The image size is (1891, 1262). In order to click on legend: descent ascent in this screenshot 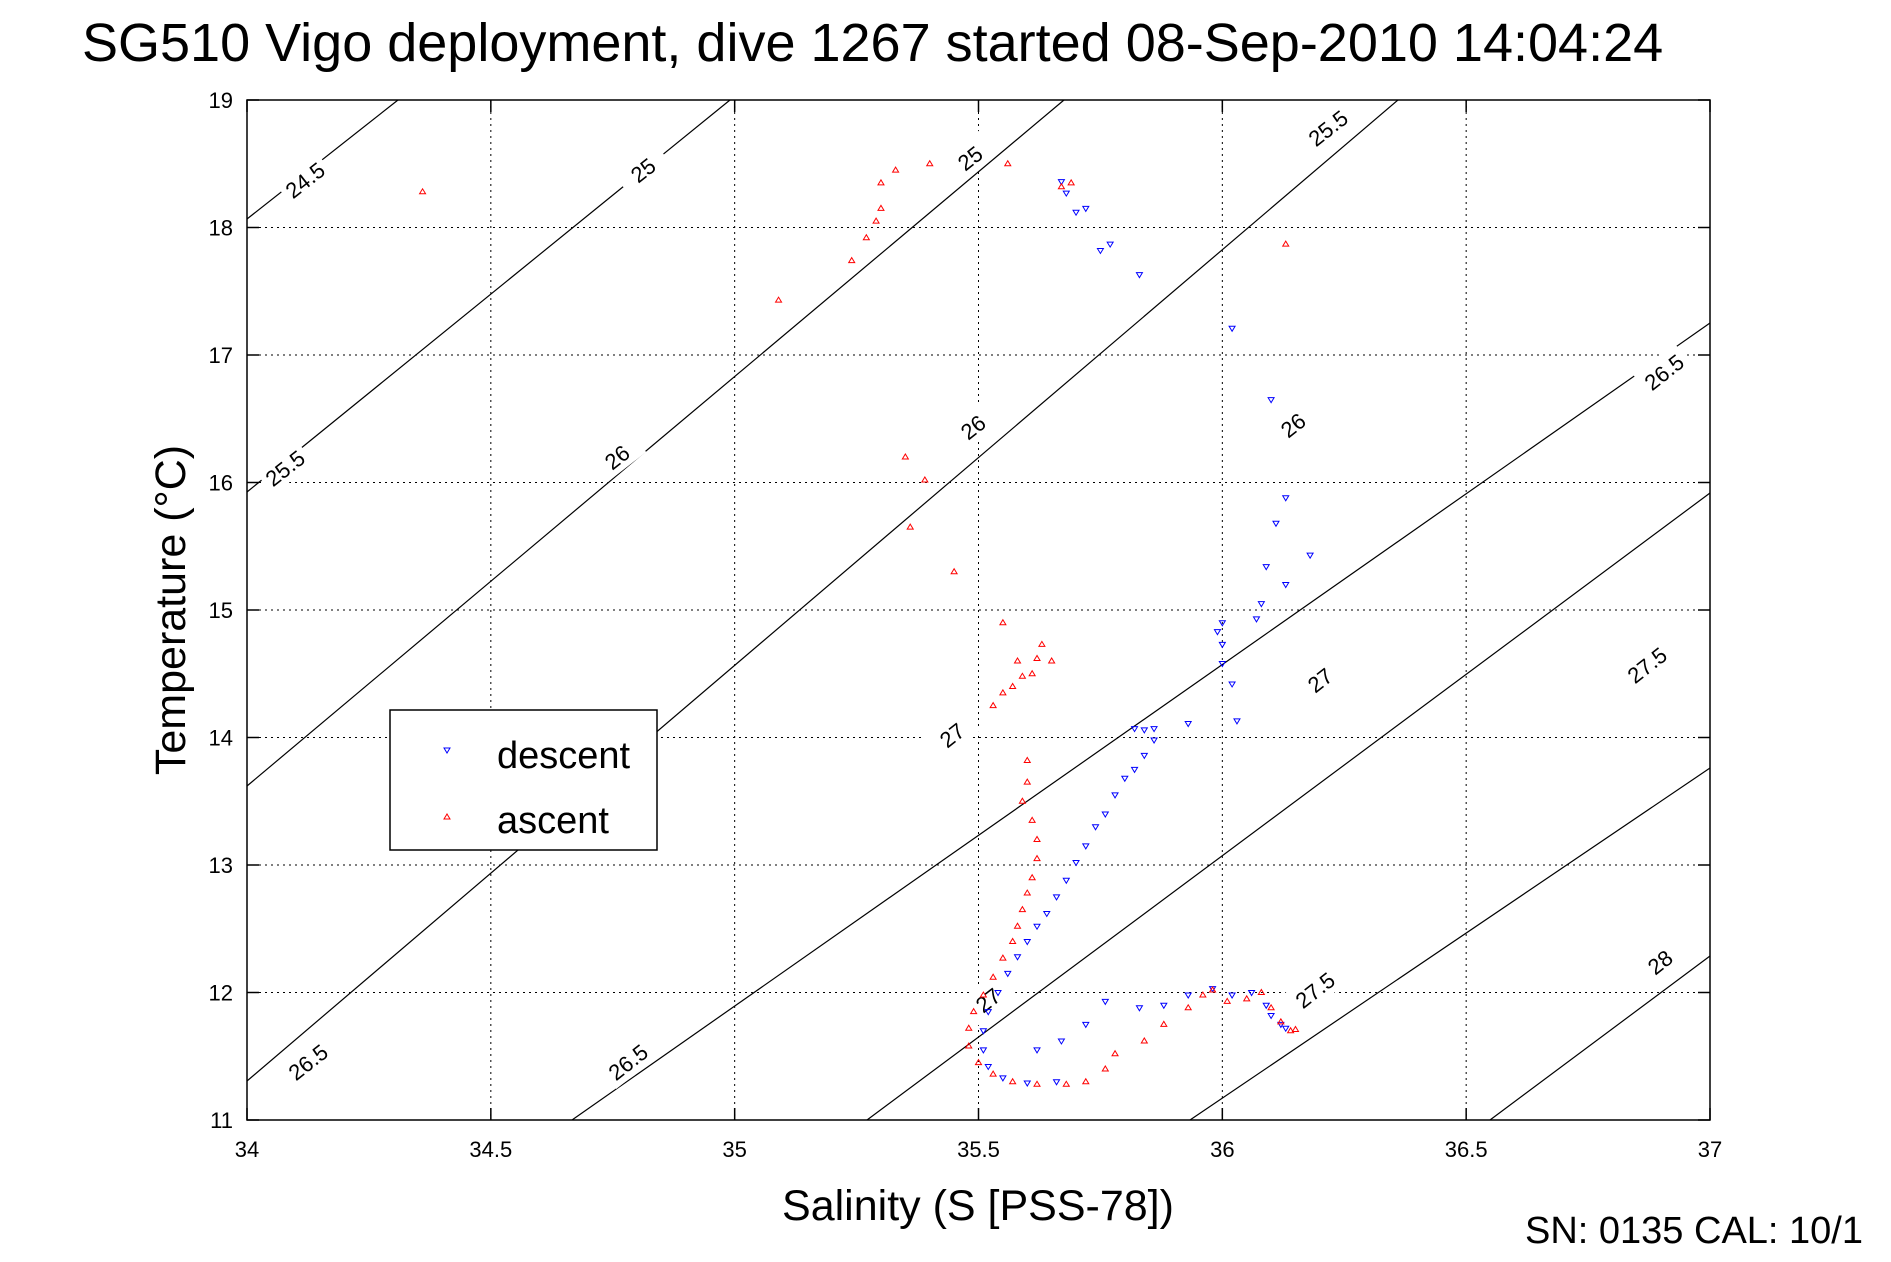, I will do `click(523, 780)`.